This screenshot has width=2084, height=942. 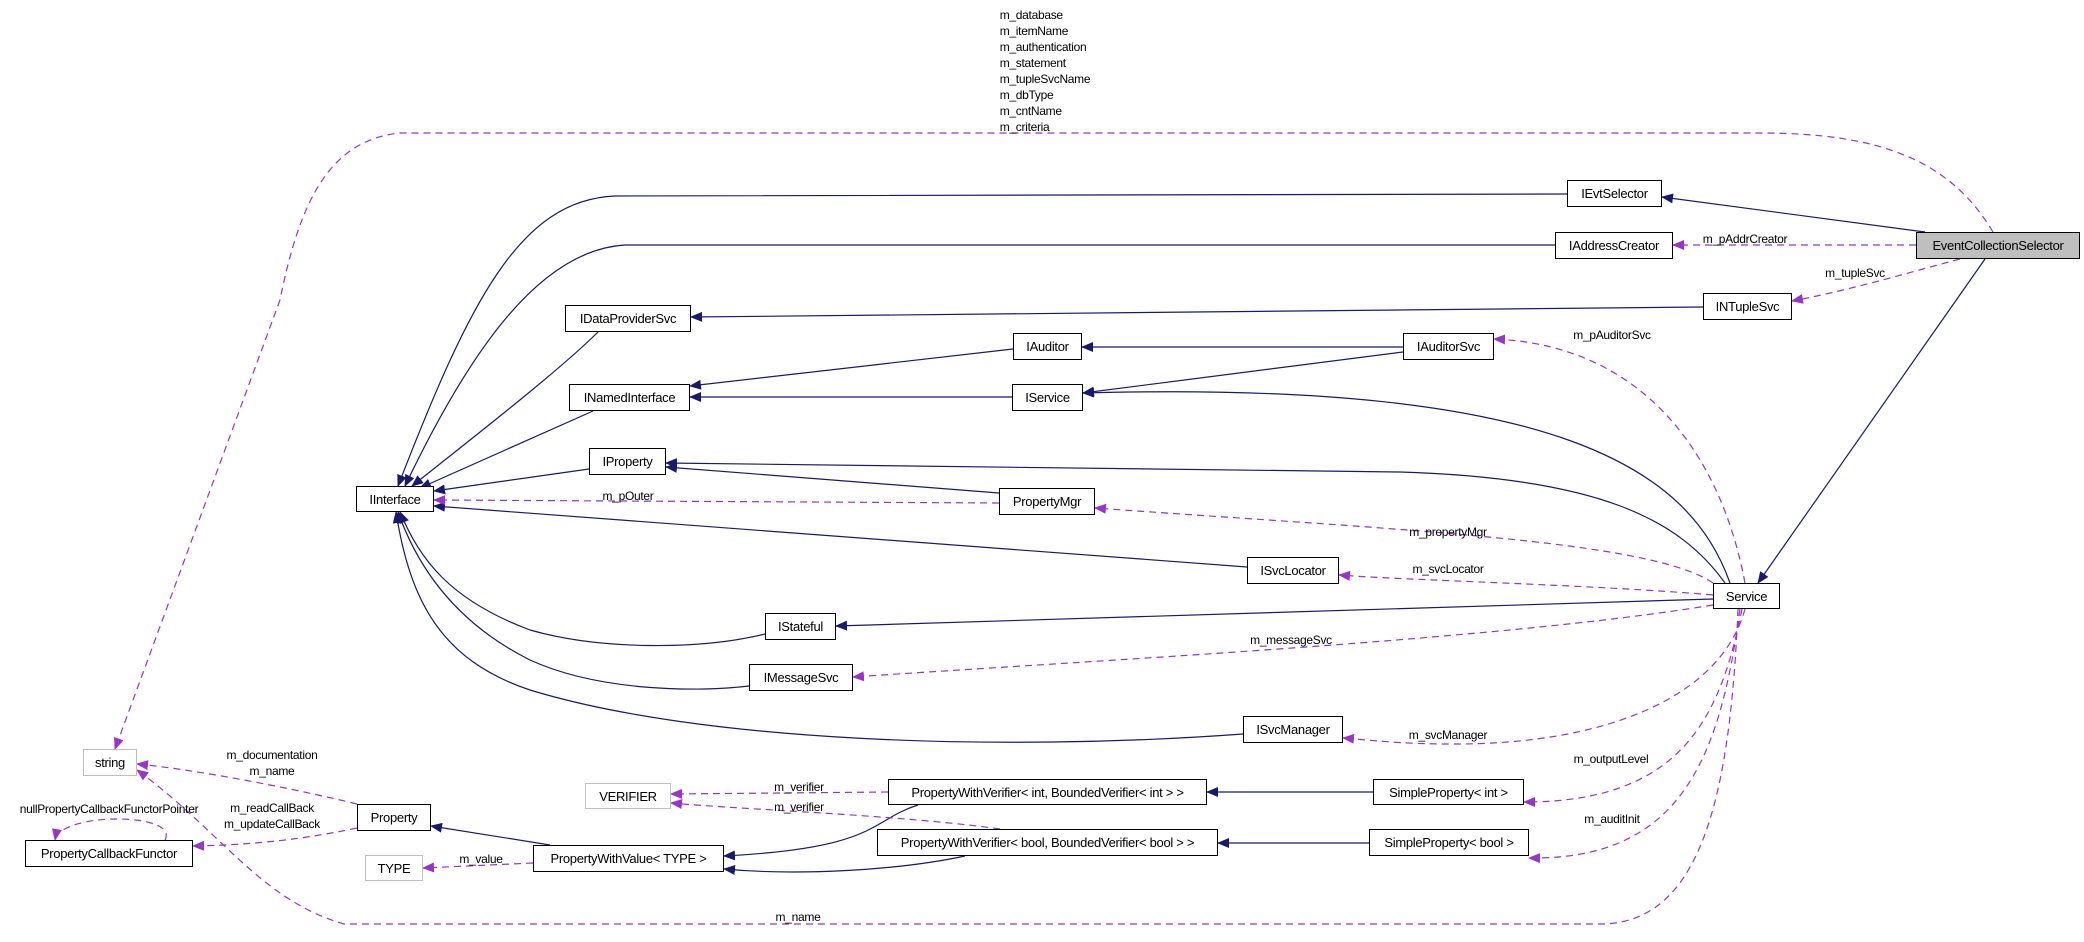 I want to click on edge-label: m_tupleSvcName, so click(x=1045, y=79).